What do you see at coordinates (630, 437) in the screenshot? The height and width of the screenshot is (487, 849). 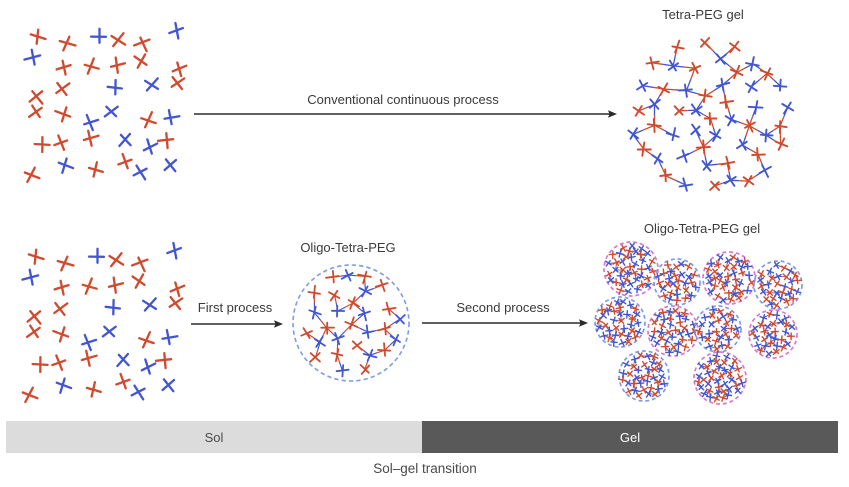 I see `svg-text: Gel` at bounding box center [630, 437].